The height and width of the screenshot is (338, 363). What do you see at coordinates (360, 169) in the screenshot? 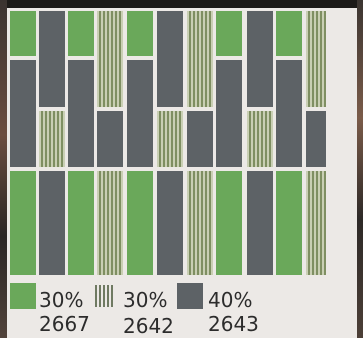
I see `background-photo-right-edge` at bounding box center [360, 169].